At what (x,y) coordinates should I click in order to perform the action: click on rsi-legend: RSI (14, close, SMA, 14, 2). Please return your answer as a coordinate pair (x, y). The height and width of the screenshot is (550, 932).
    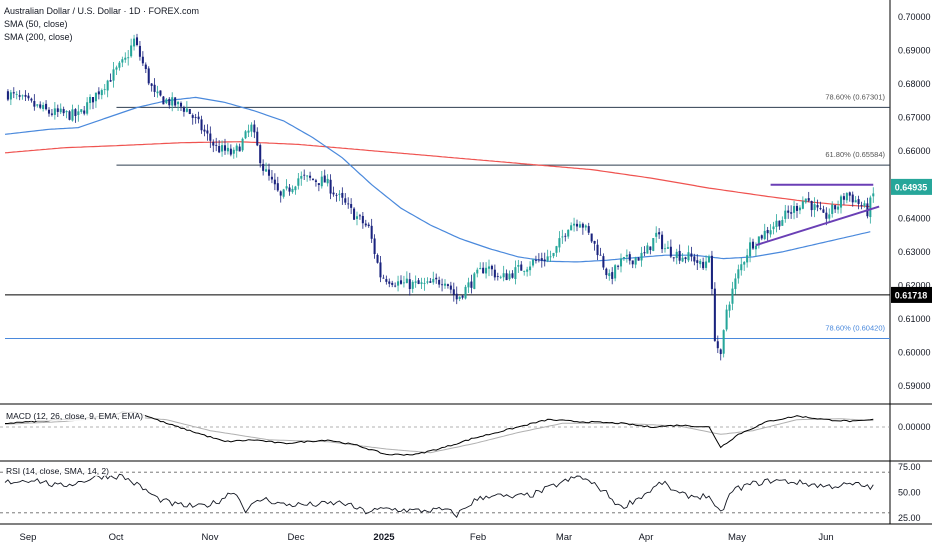
    Looking at the image, I should click on (57, 471).